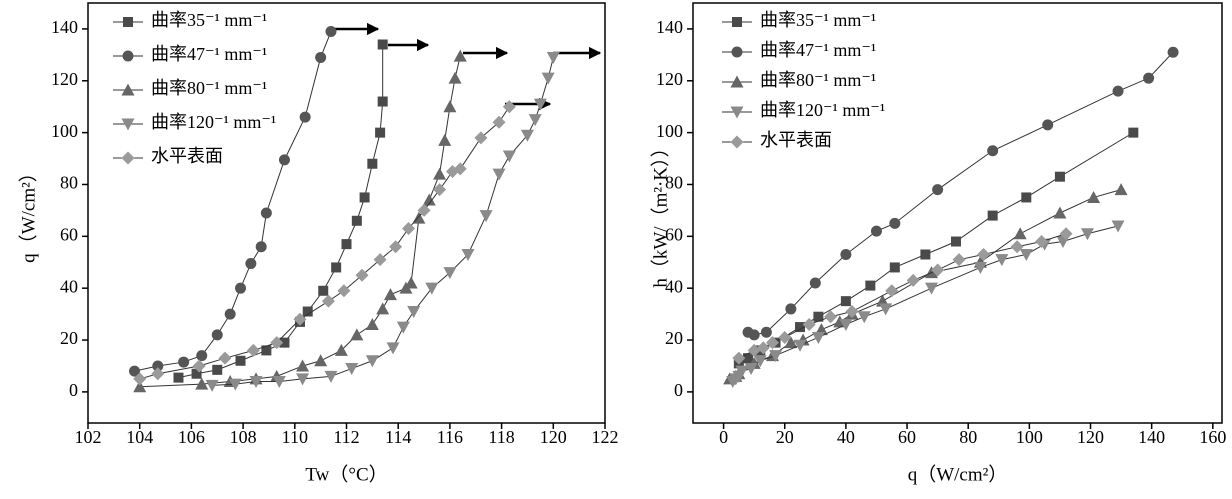 The image size is (1232, 499). I want to click on y-tick-label: 20, so click(69, 338).